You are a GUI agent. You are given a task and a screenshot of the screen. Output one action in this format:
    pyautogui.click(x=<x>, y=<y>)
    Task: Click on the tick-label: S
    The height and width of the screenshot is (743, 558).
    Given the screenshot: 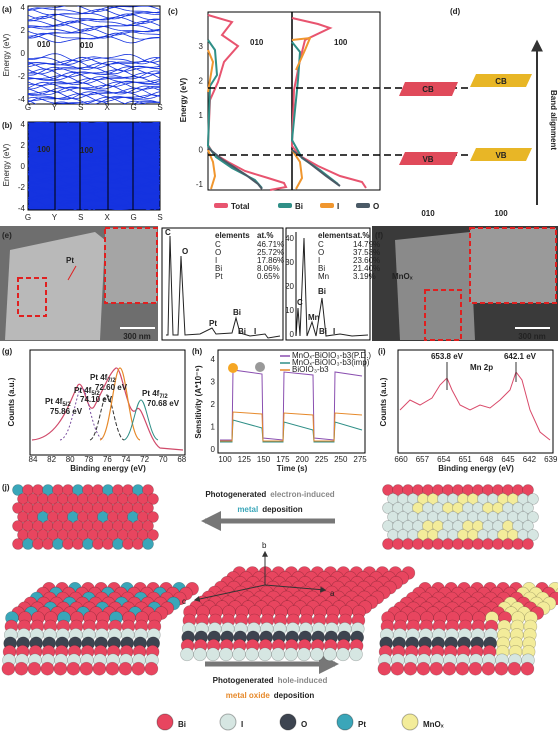 What is the action you would take?
    pyautogui.click(x=159, y=107)
    